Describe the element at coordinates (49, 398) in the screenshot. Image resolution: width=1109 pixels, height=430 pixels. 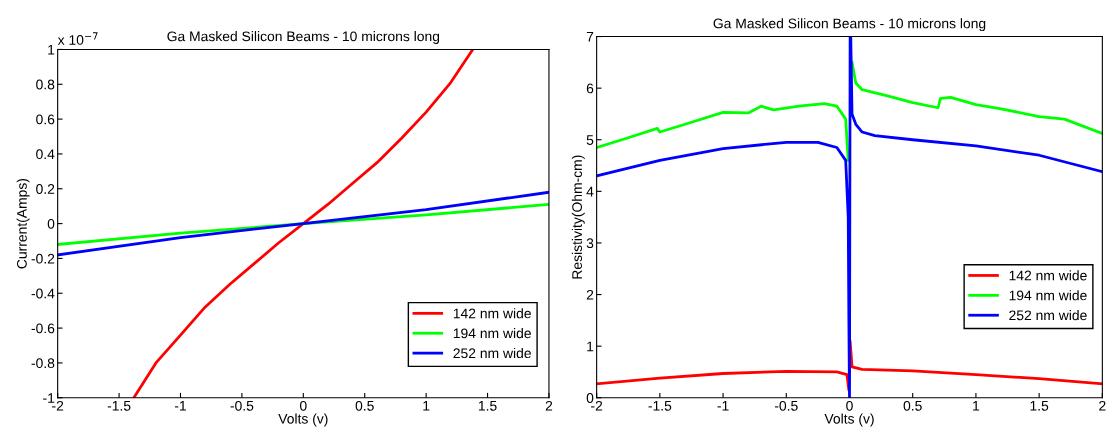
I see `y-tick-label: -1` at that location.